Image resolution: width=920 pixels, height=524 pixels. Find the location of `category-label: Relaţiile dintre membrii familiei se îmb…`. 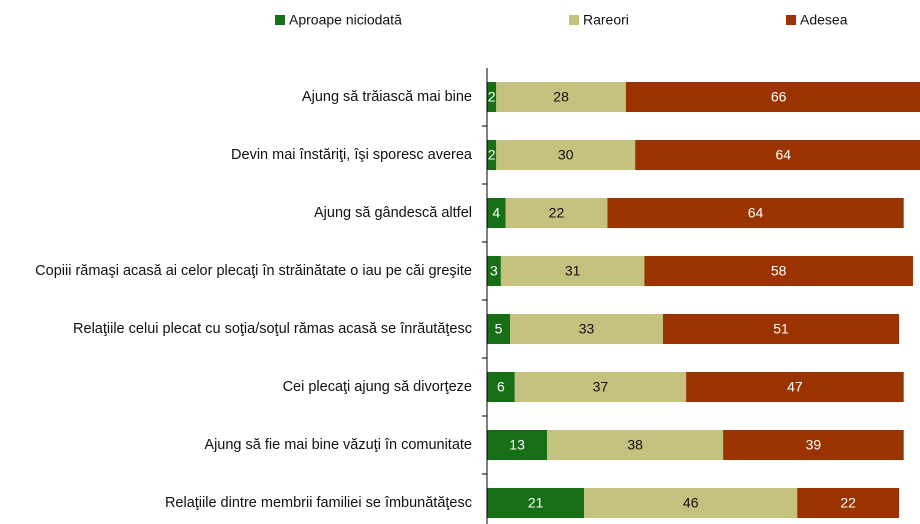

category-label: Relaţiile dintre membrii familiei se îmb… is located at coordinates (237, 503).